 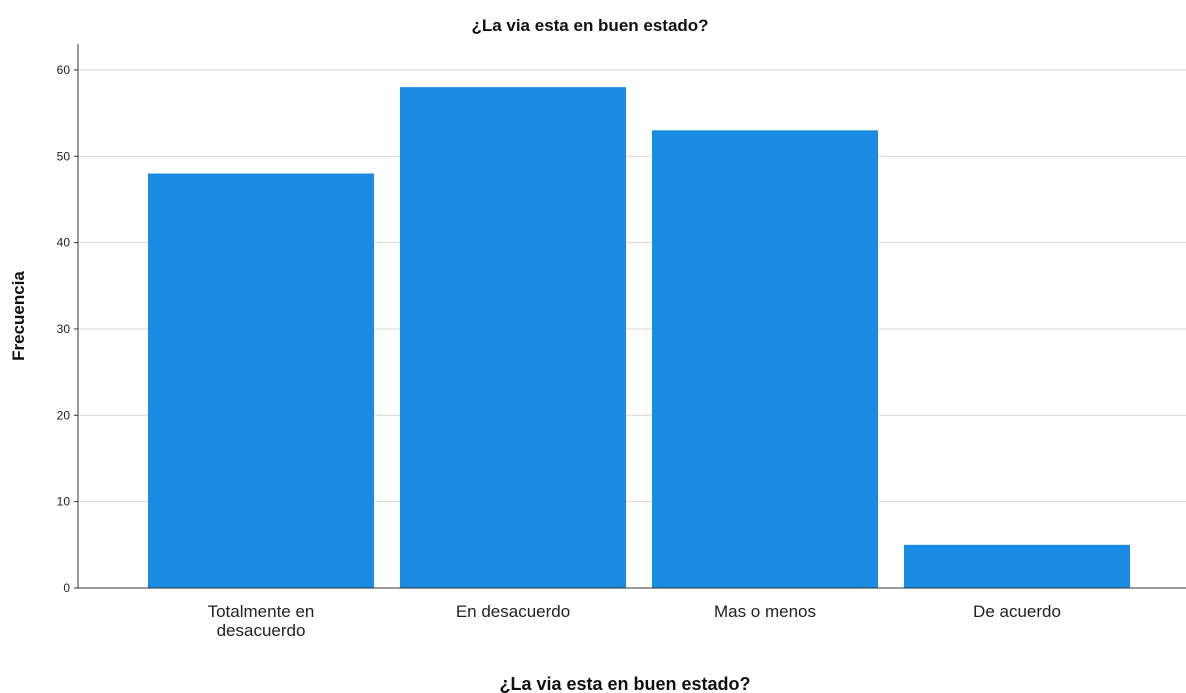 I want to click on y-axis-title: Frecuencia, so click(x=18, y=316).